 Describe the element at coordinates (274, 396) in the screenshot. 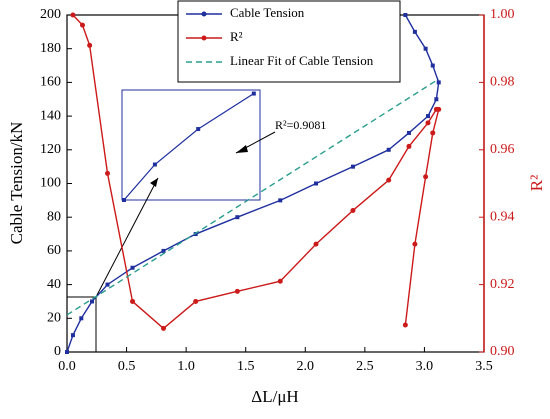

I see `x-axis-label: ΔL/μH` at that location.